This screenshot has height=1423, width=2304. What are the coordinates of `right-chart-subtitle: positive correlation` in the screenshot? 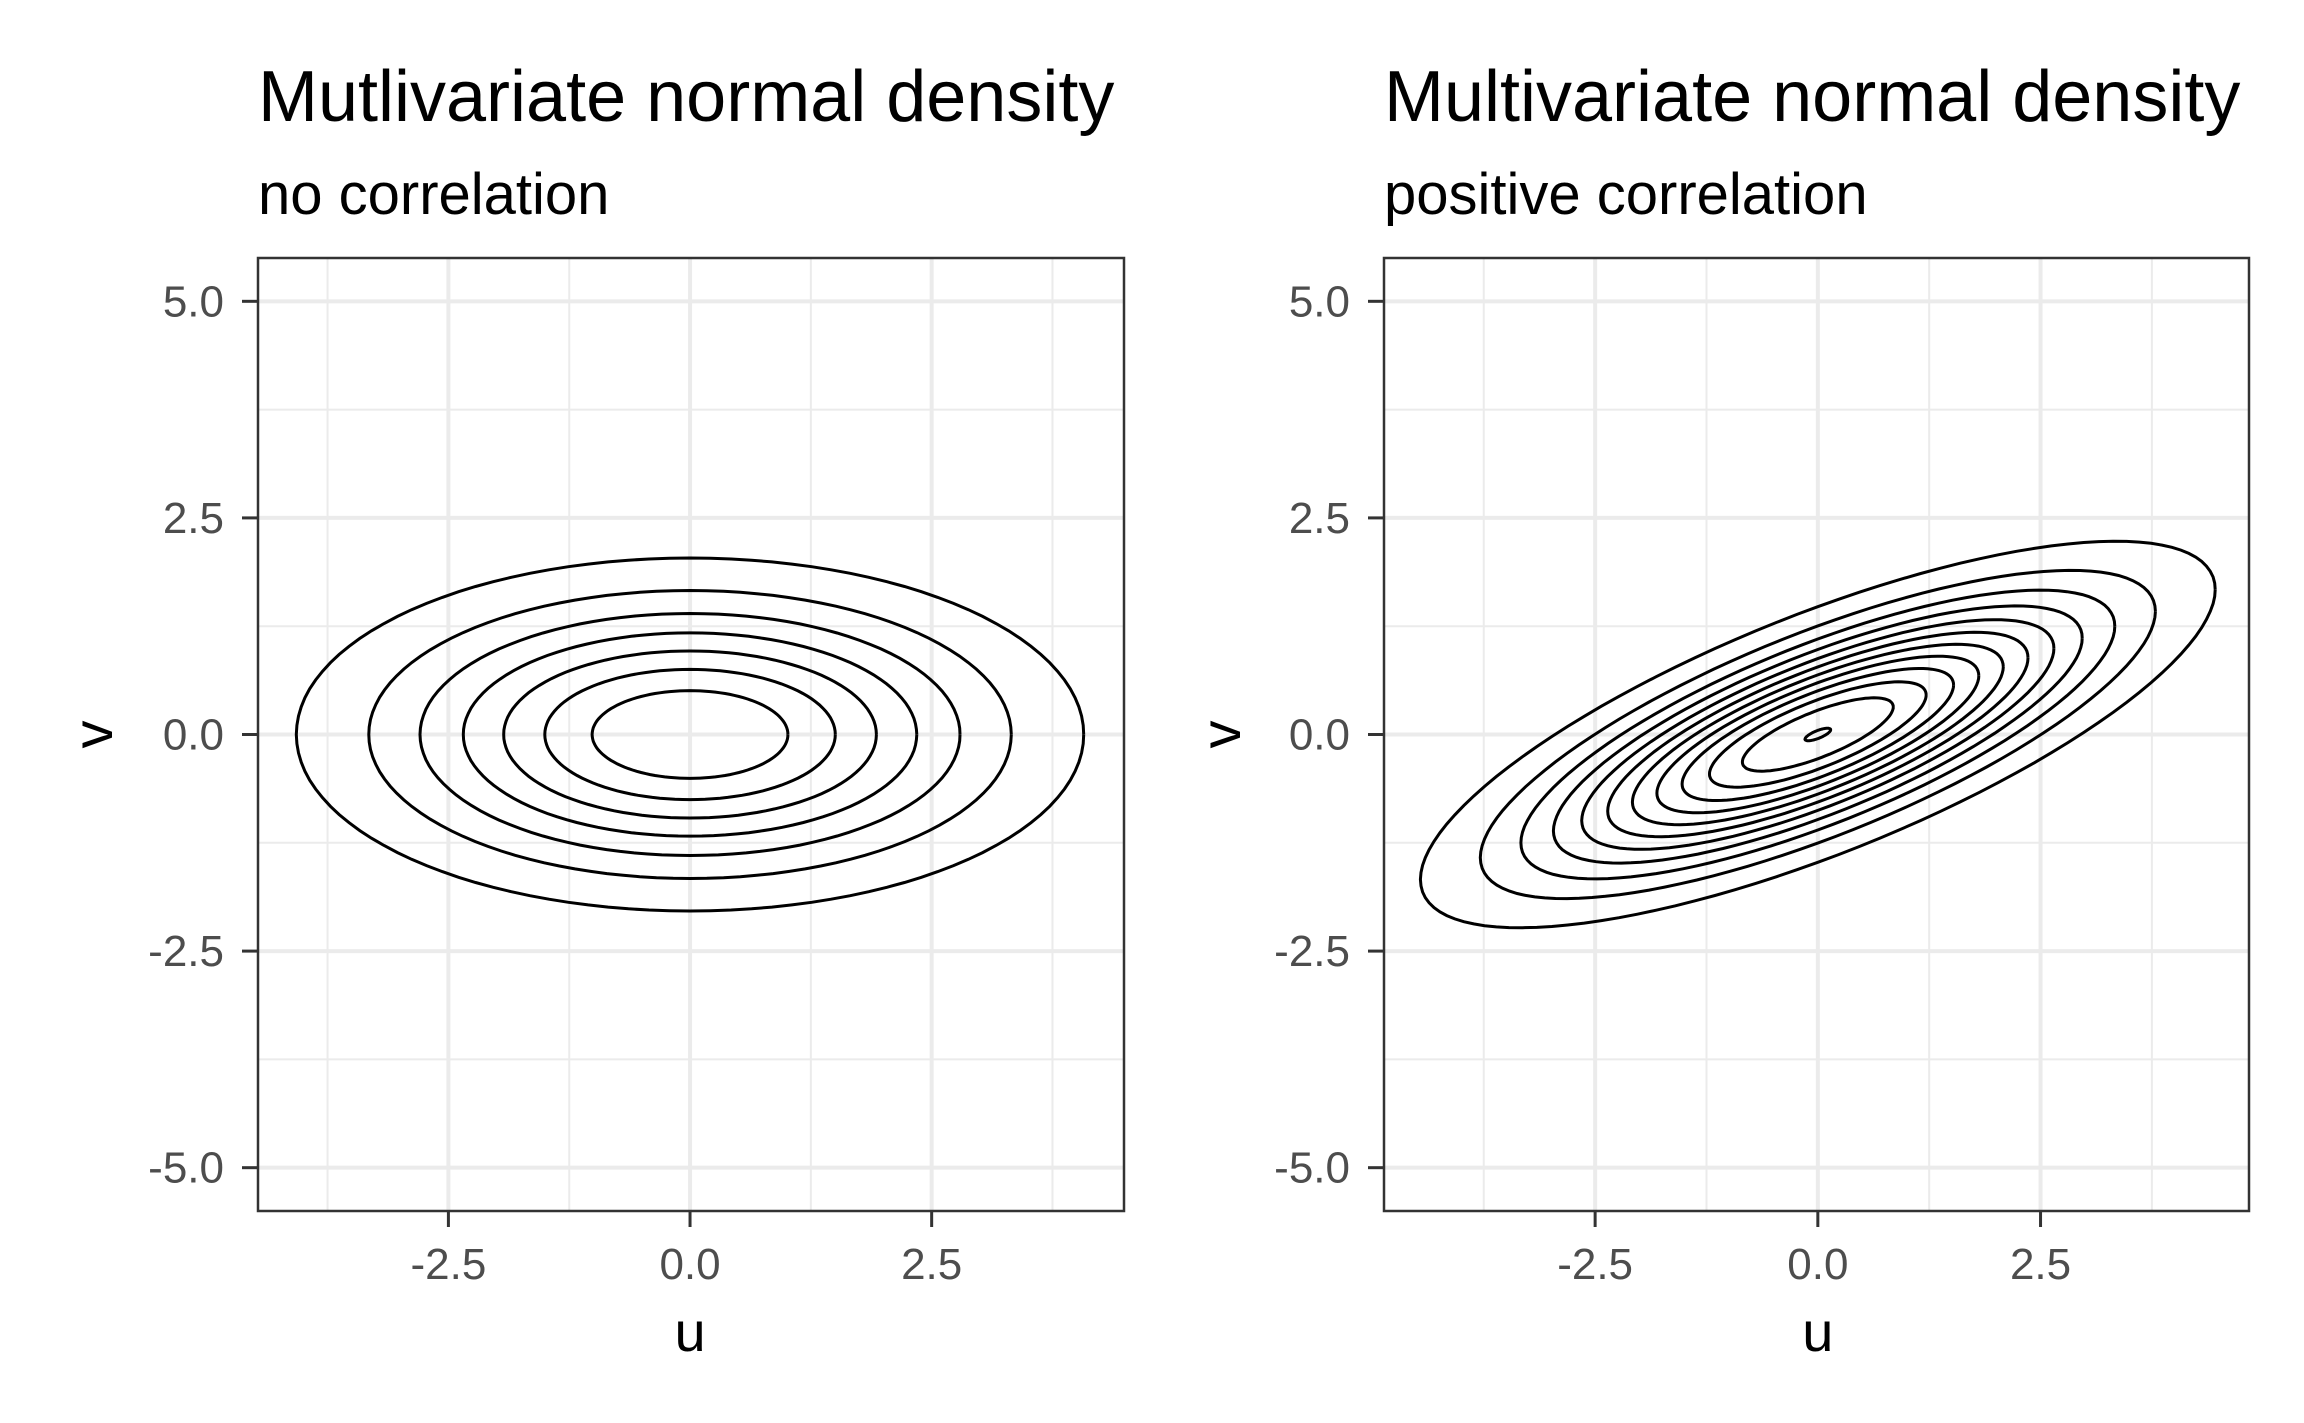 It's located at (1626, 194).